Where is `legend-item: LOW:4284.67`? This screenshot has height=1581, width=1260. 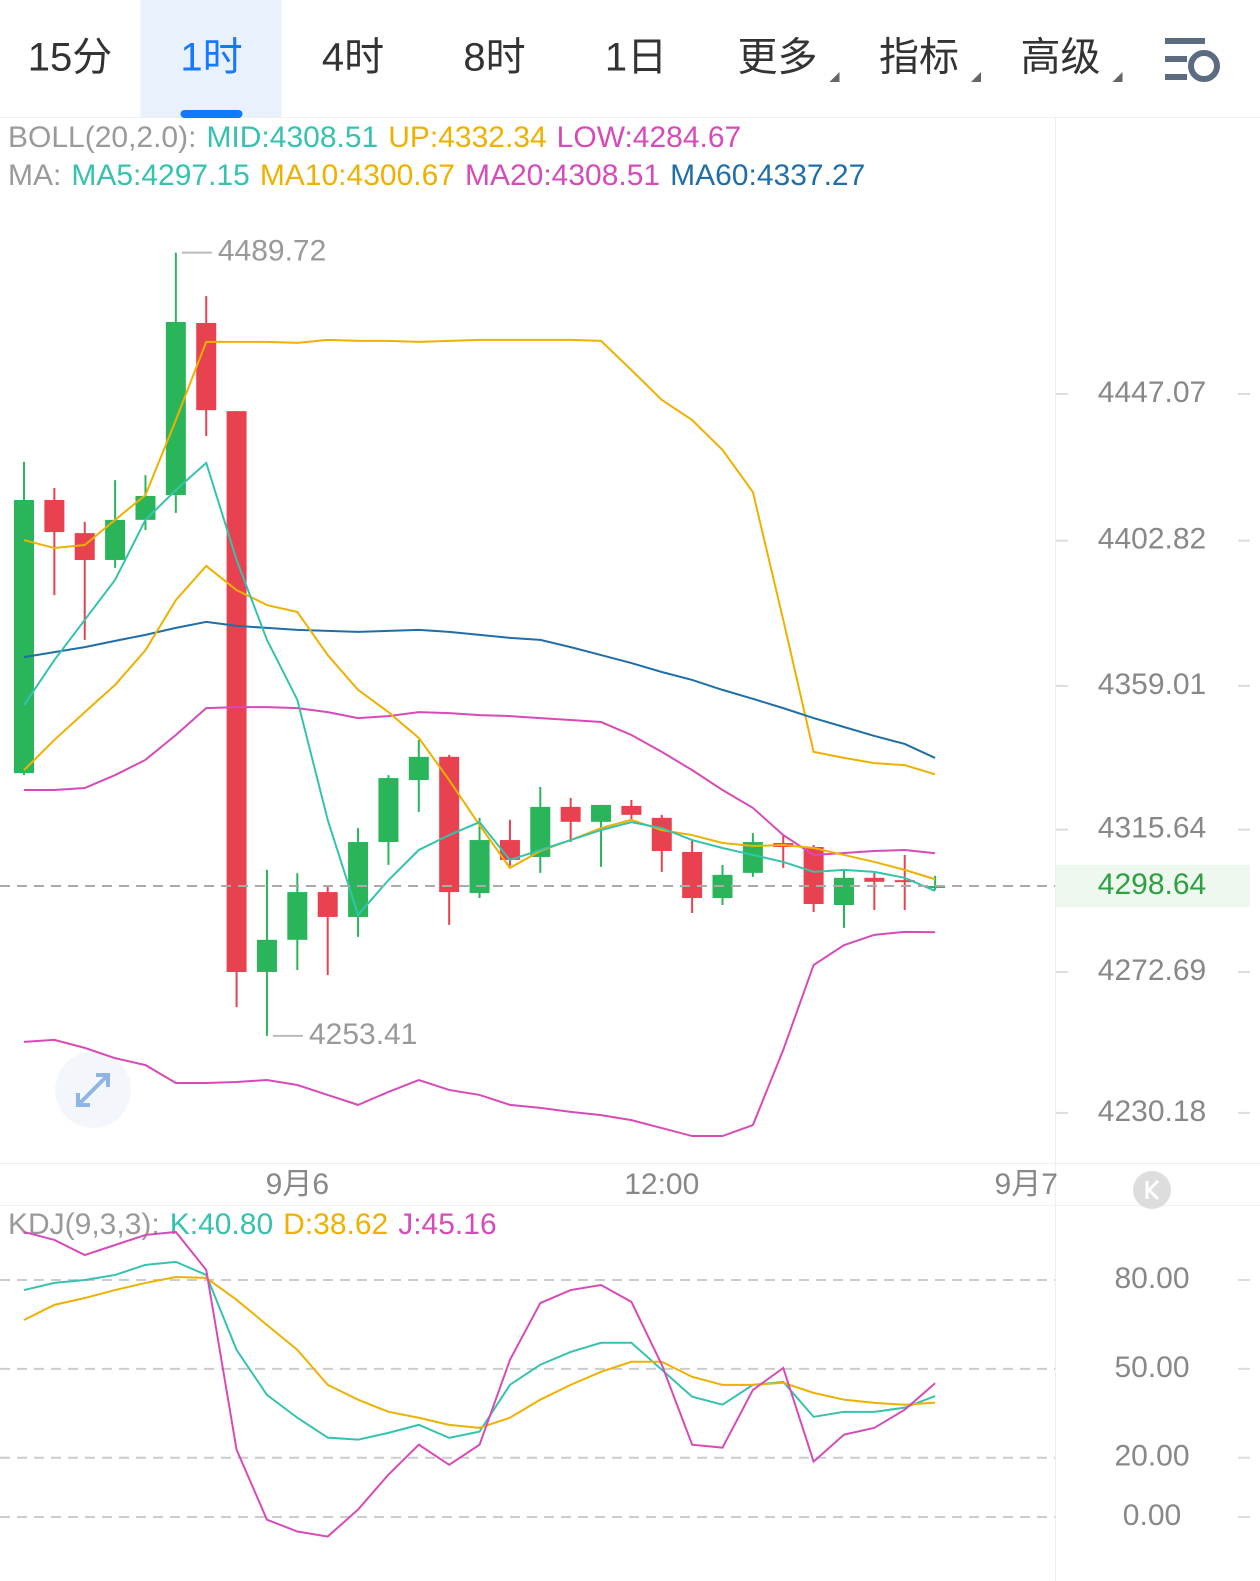
legend-item: LOW:4284.67 is located at coordinates (649, 137).